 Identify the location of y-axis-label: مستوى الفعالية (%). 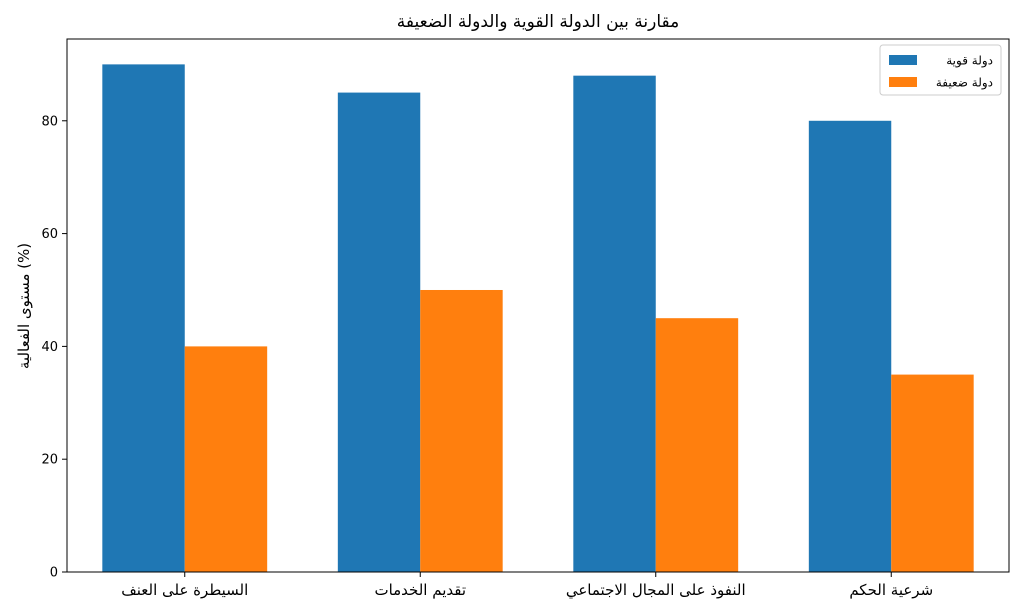
(24, 306).